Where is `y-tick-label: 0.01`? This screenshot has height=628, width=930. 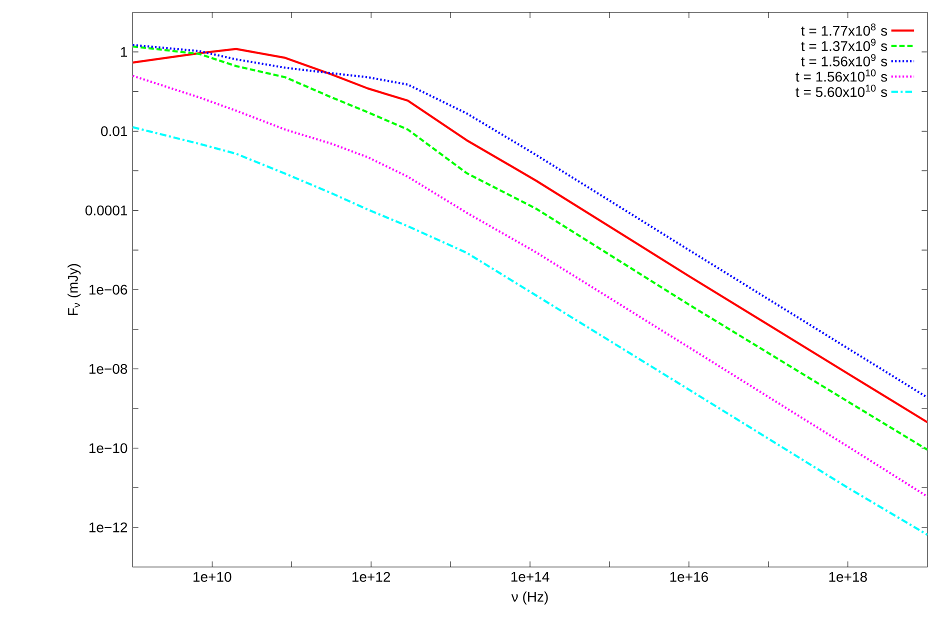 y-tick-label: 0.01 is located at coordinates (114, 131).